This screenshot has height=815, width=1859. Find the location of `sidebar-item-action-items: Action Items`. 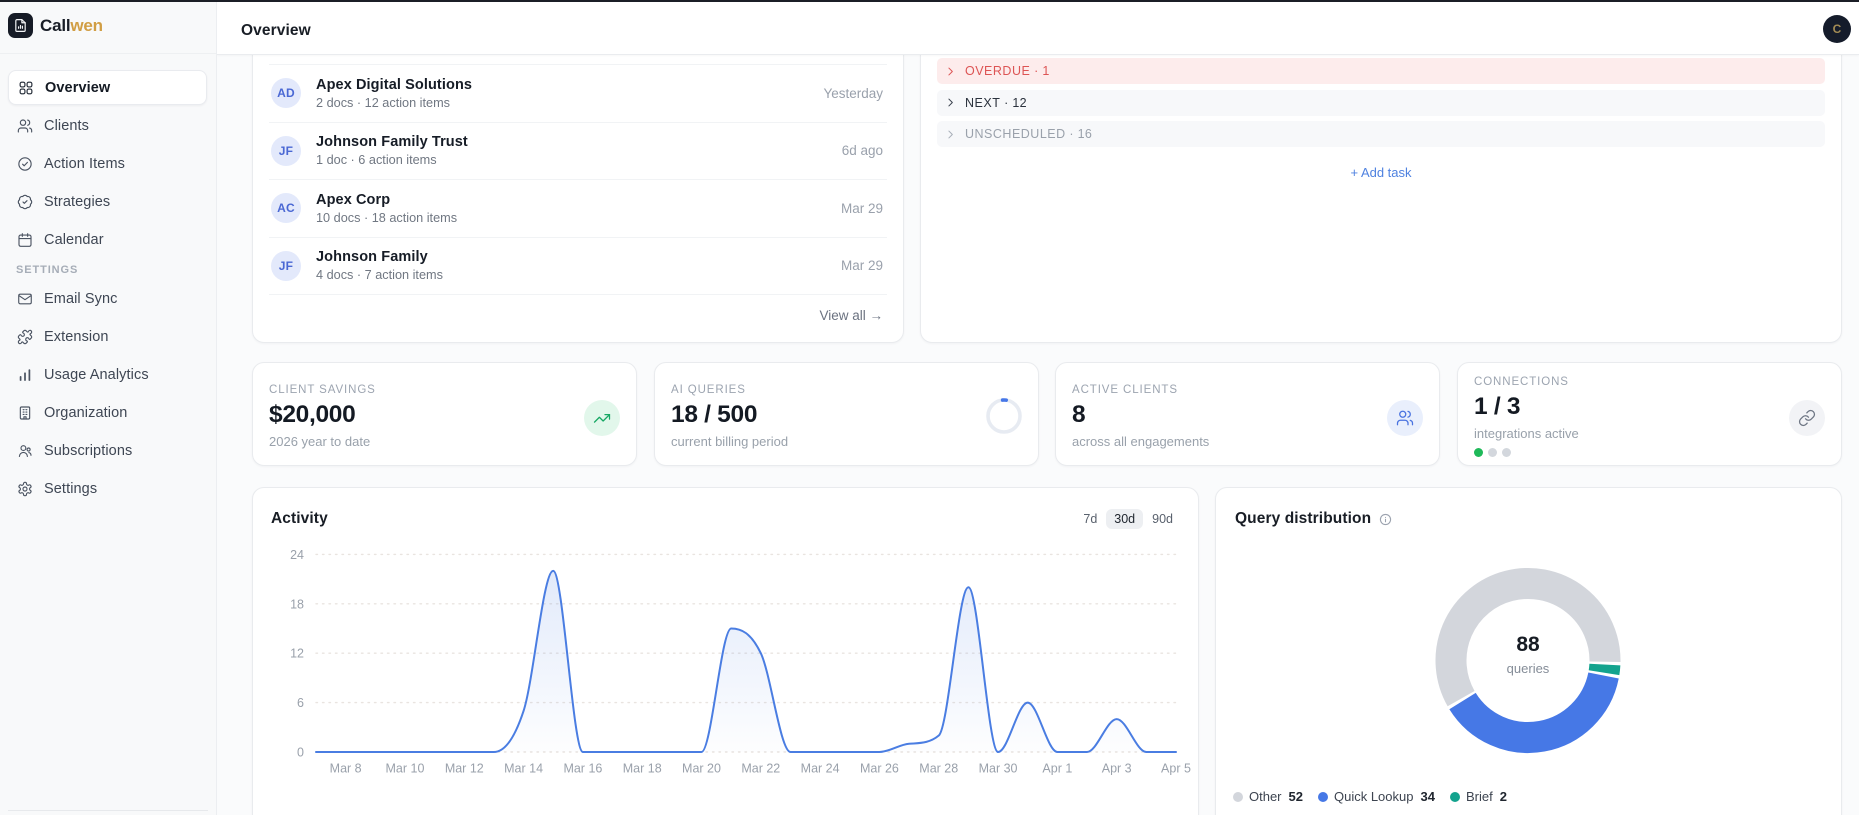

sidebar-item-action-items: Action Items is located at coordinates (107, 163).